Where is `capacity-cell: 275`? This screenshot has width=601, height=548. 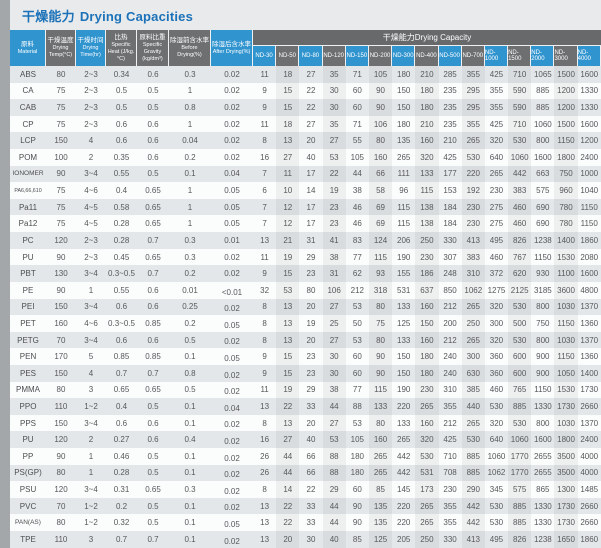 capacity-cell: 275 is located at coordinates (496, 224).